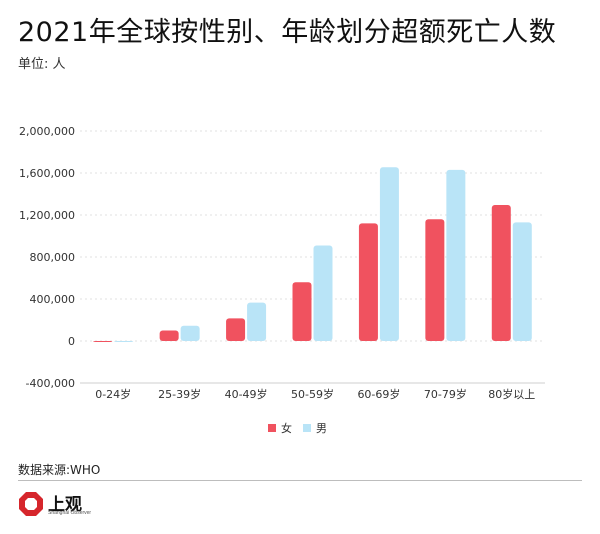 This screenshot has height=534, width=600. Describe the element at coordinates (31, 504) in the screenshot. I see `logo-icon` at that location.